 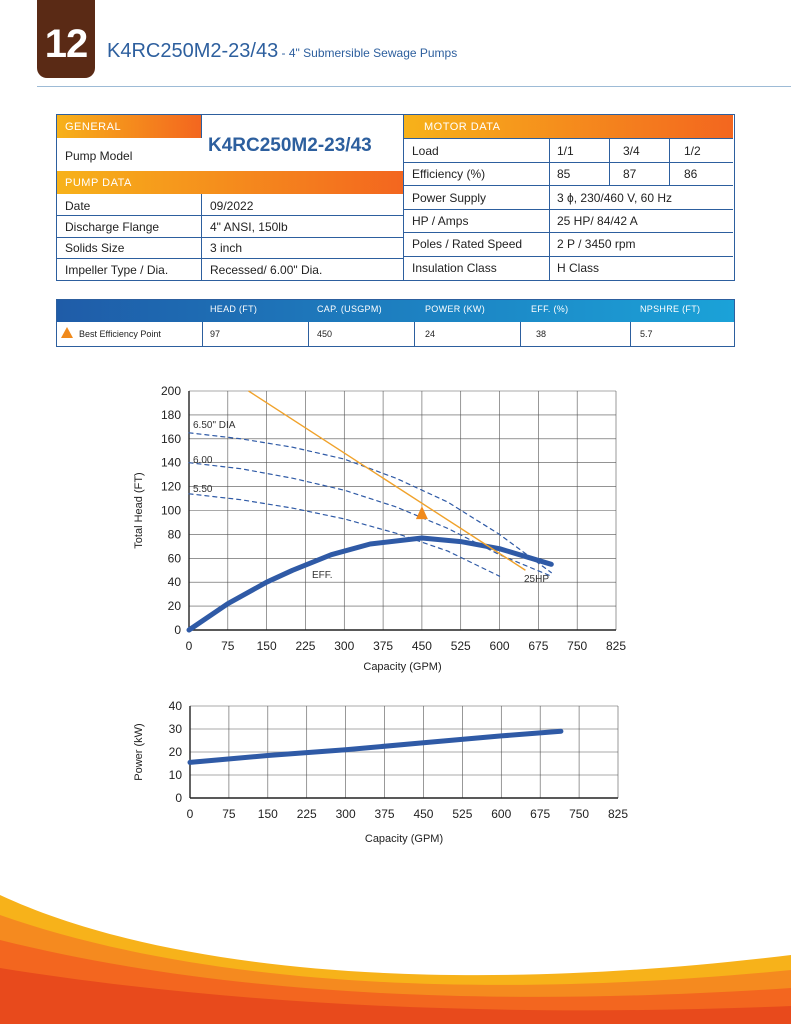 What do you see at coordinates (440, 221) in the screenshot?
I see `hp-amps-label: HP / Amps` at bounding box center [440, 221].